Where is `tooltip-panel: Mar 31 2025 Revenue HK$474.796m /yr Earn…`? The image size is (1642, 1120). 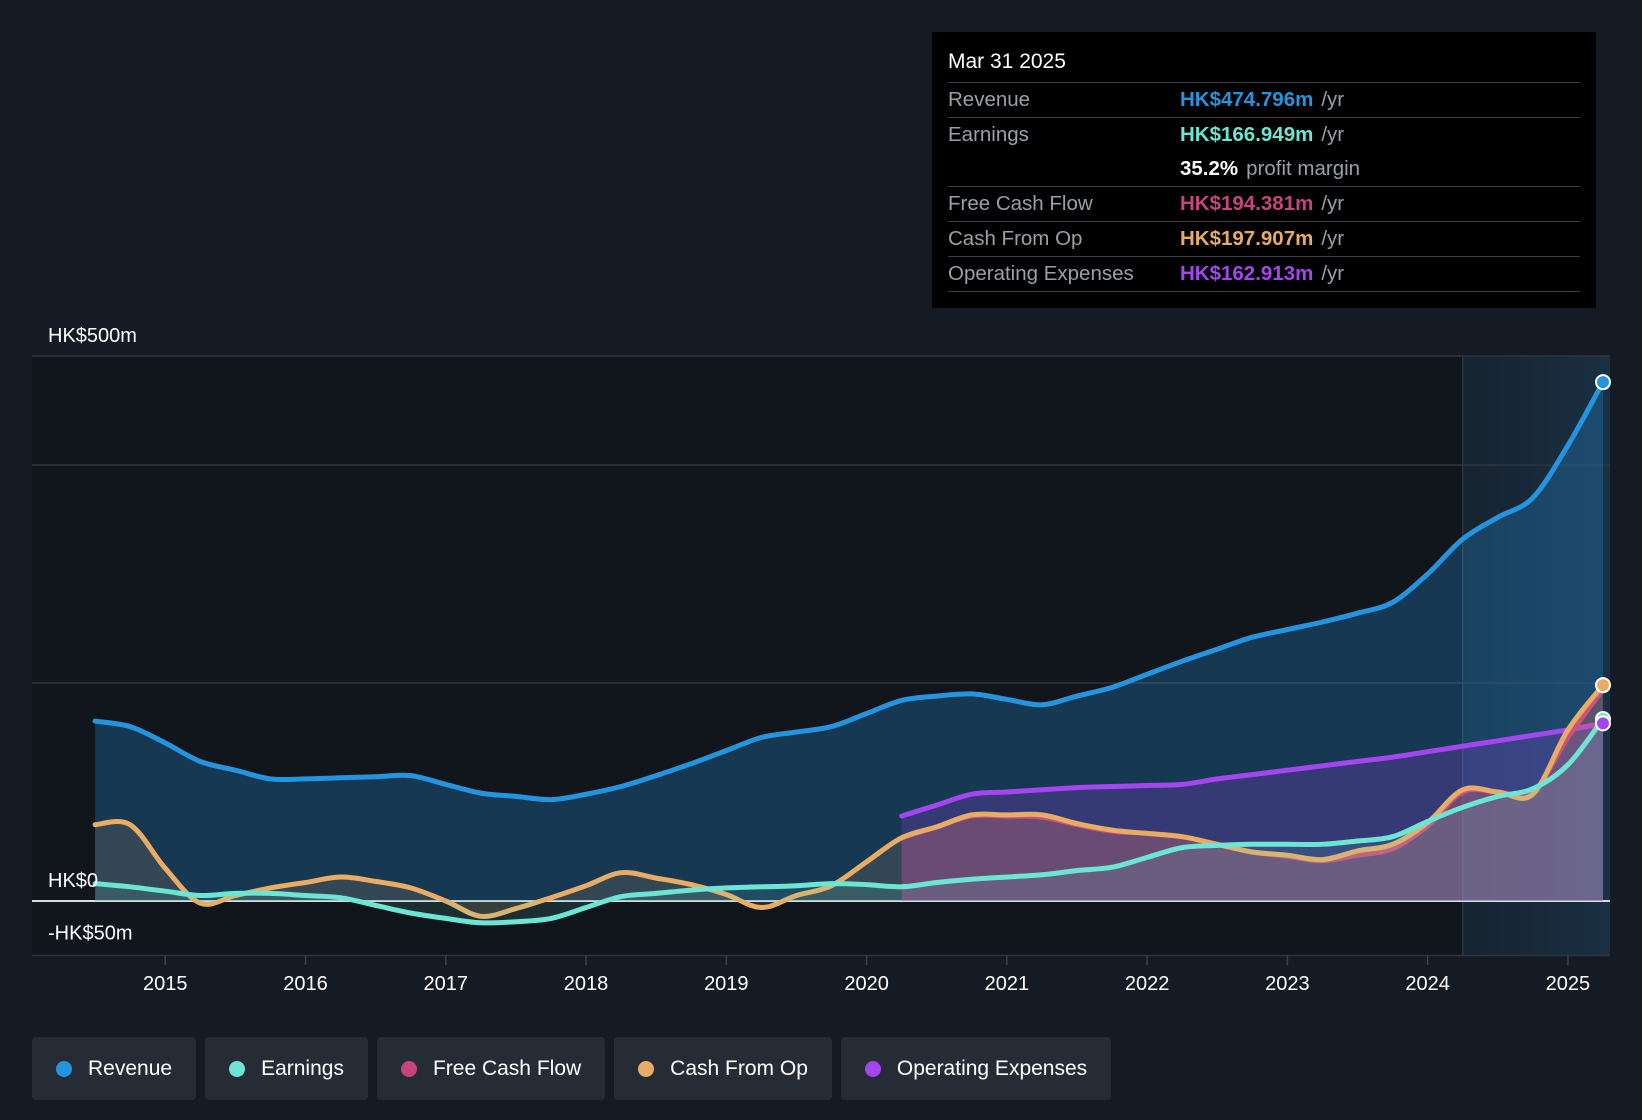
tooltip-panel: Mar 31 2025 Revenue HK$474.796m /yr Earn… is located at coordinates (1264, 170).